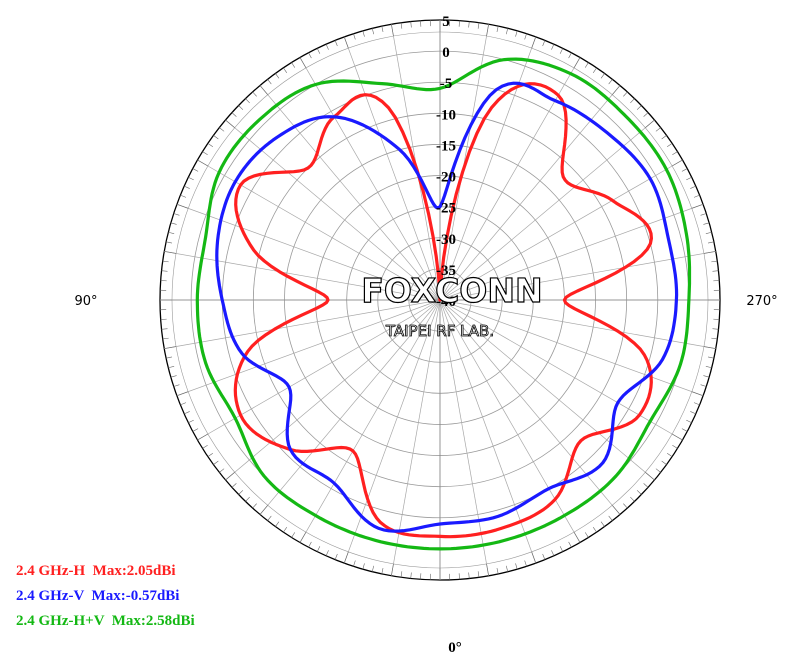  Describe the element at coordinates (446, 53) in the screenshot. I see `radial-tick-label: 0` at that location.